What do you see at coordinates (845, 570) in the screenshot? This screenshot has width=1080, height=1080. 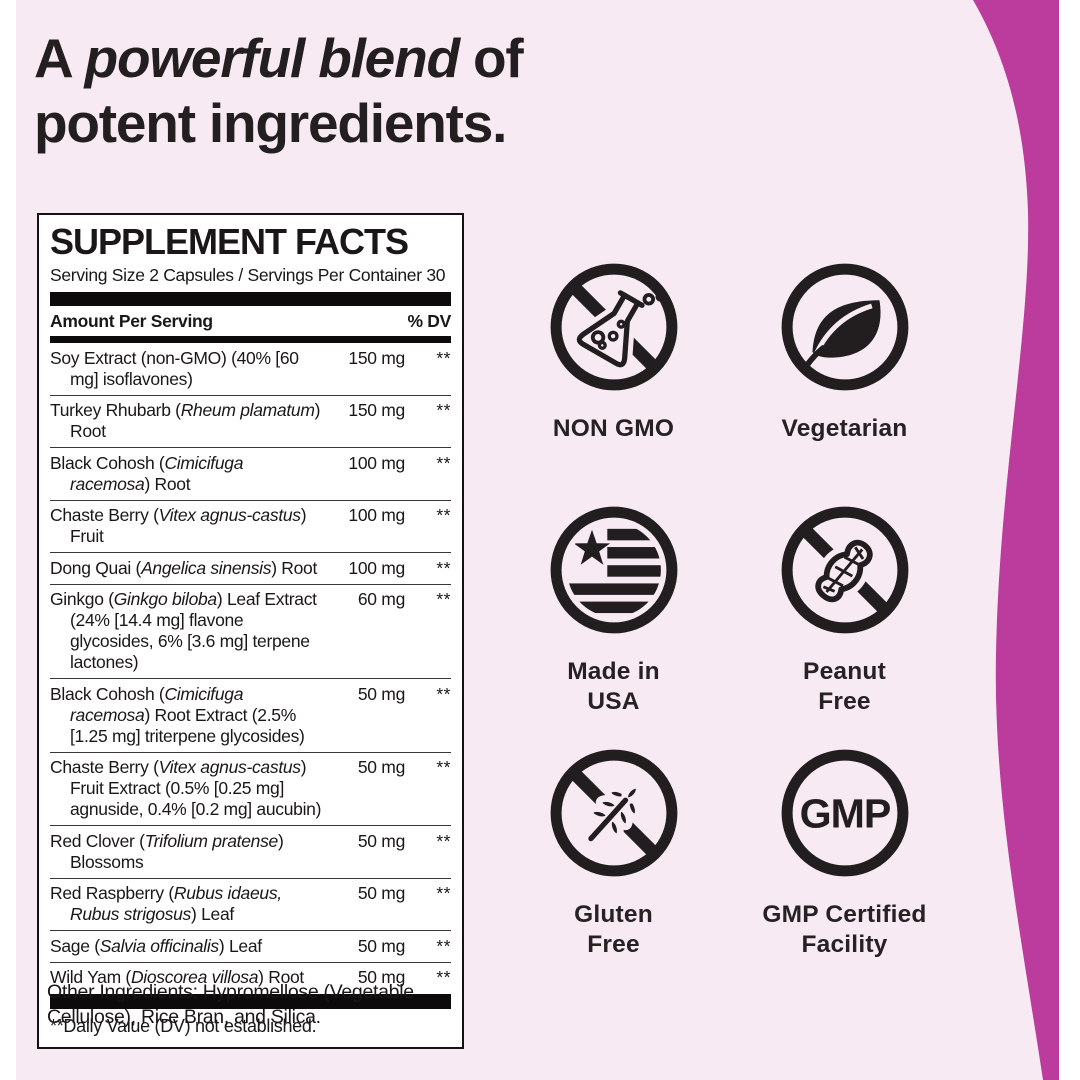 I see `peanut-free-icon` at bounding box center [845, 570].